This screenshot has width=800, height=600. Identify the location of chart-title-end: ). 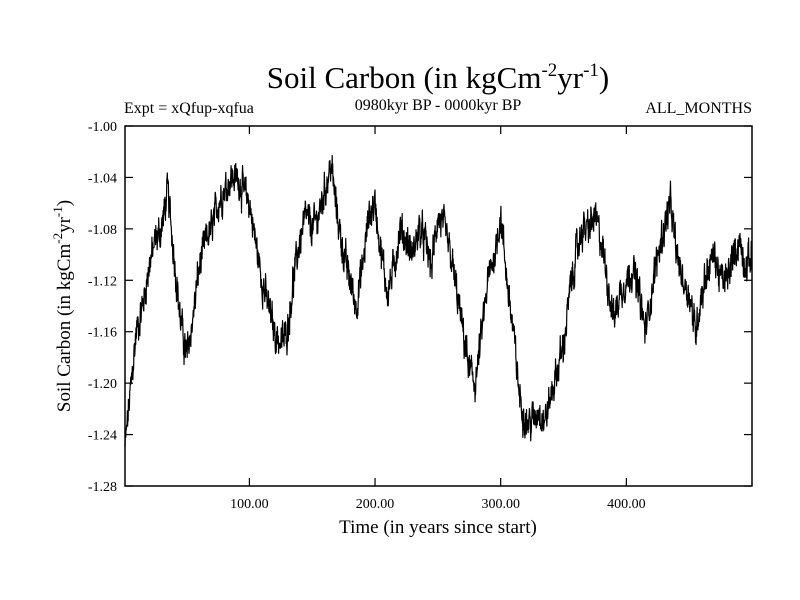
(604, 77).